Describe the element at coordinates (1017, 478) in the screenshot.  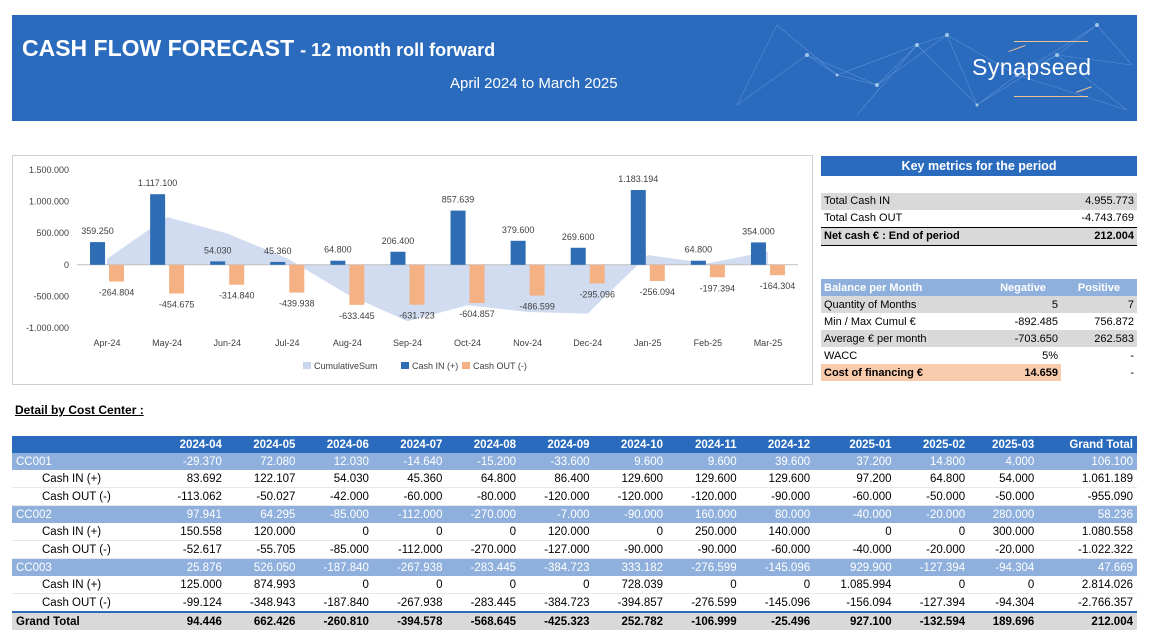
I see `cell-value: 54.000` at that location.